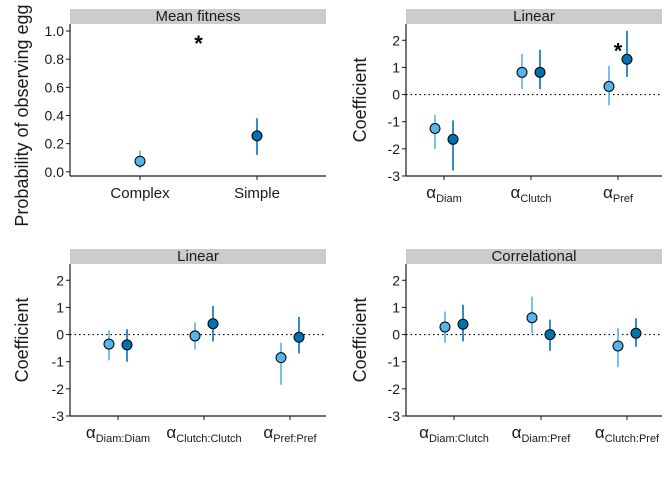 This screenshot has height=480, width=672. Describe the element at coordinates (55, 144) in the screenshot. I see `y-tick-label: 0.2` at that location.